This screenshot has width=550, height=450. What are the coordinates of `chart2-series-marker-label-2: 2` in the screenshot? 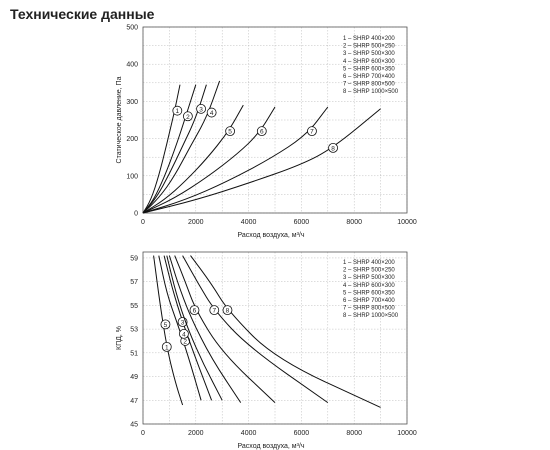 It's located at (185, 341).